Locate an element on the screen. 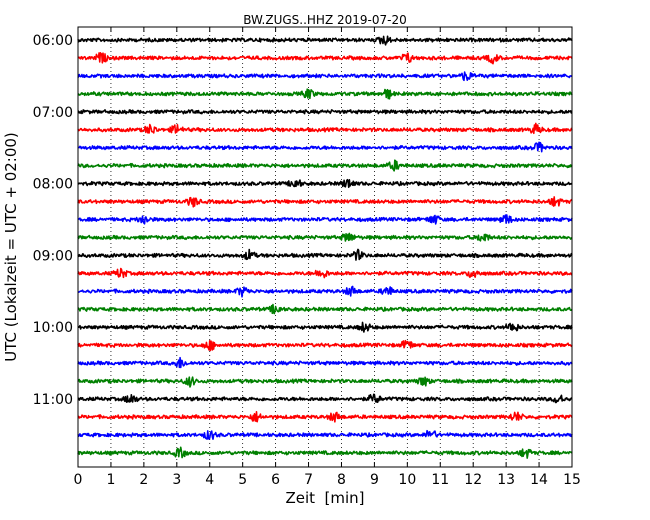 This screenshot has height=520, width=650. x-tick-label: 6 is located at coordinates (275, 480).